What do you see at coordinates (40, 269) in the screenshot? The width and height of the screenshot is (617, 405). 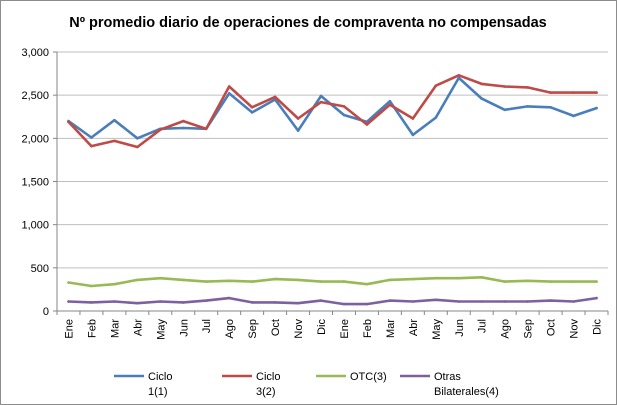 I see `y-tick-label: 500` at bounding box center [40, 269].